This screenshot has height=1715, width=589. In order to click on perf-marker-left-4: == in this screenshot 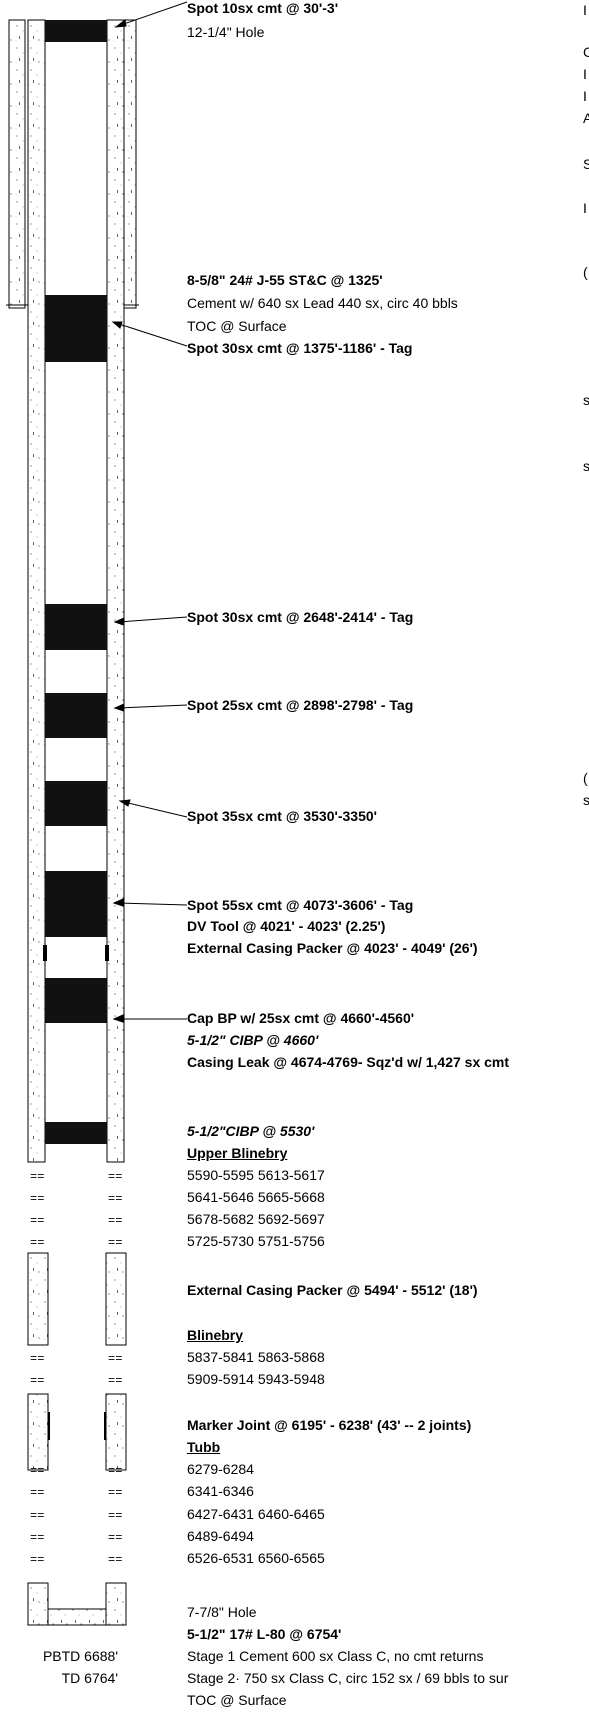, I will do `click(37, 1243)`.